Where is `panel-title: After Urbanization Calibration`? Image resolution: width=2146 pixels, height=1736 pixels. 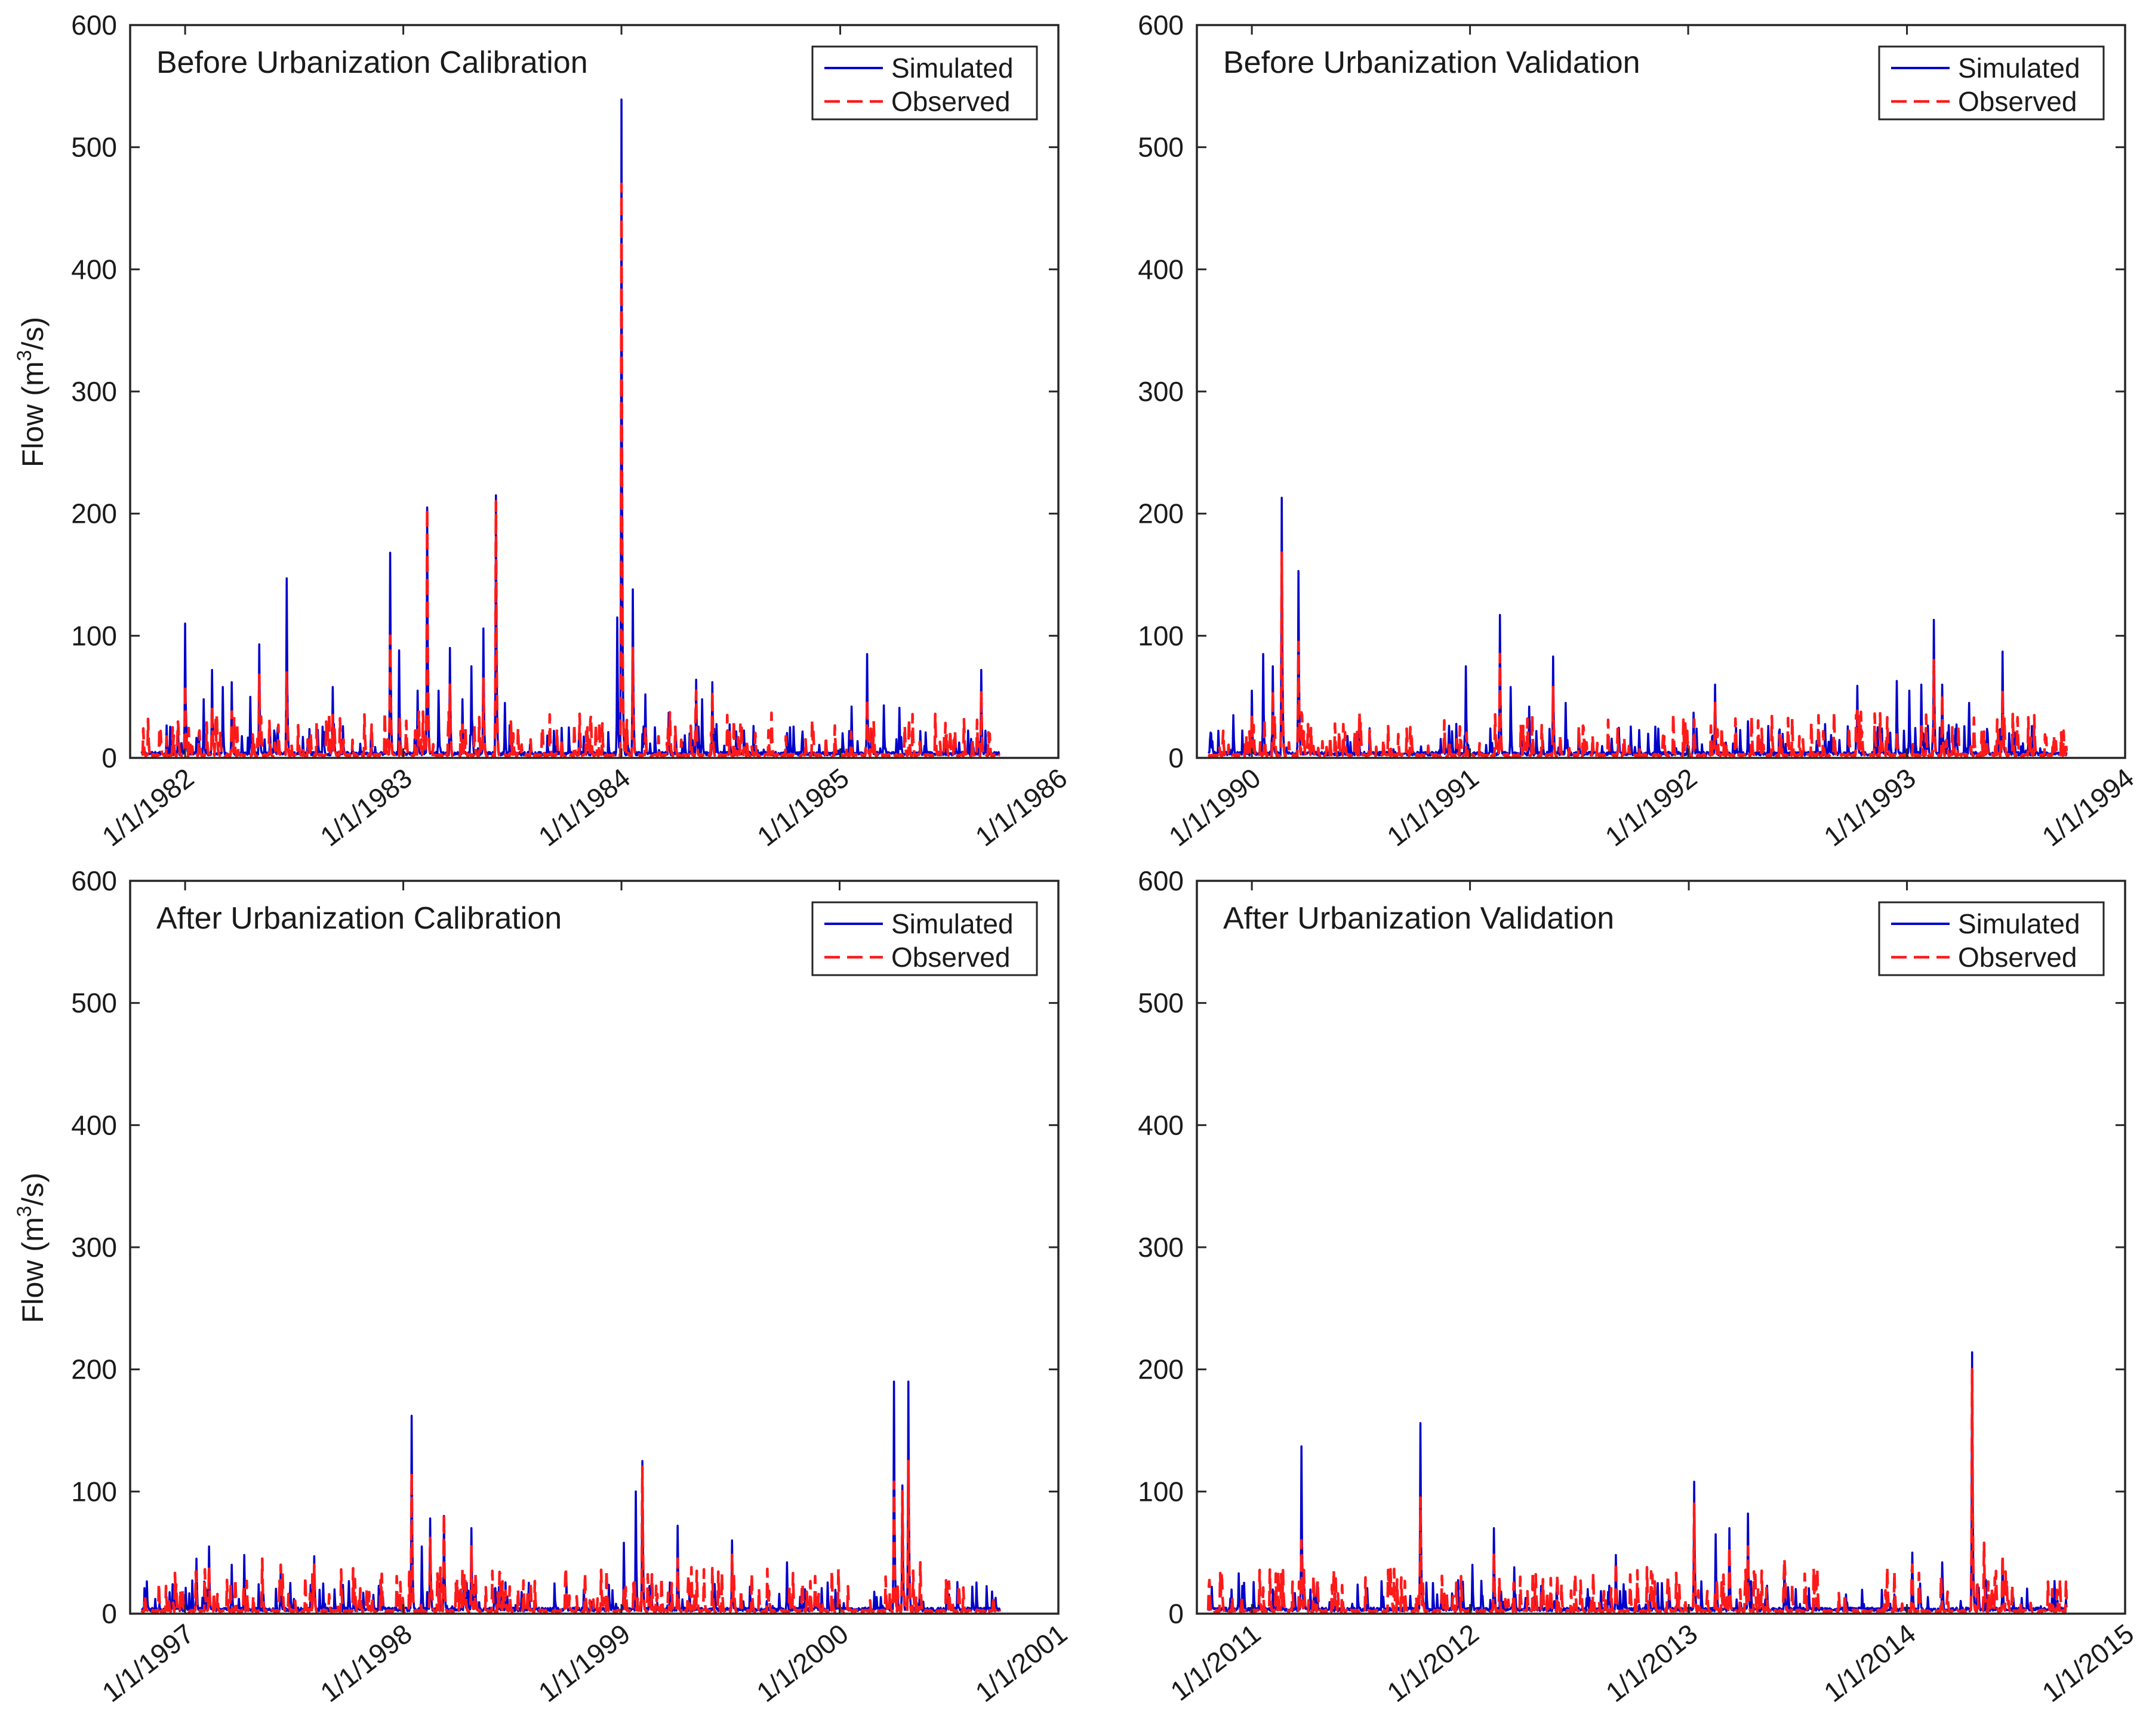 panel-title: After Urbanization Calibration is located at coordinates (359, 918).